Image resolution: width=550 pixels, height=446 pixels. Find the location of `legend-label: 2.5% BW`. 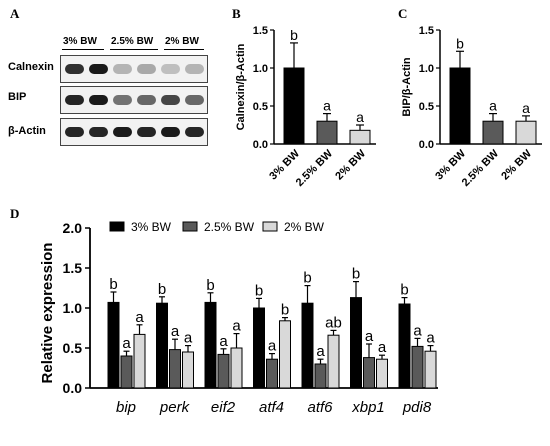

legend-label: 2.5% BW is located at coordinates (229, 227).